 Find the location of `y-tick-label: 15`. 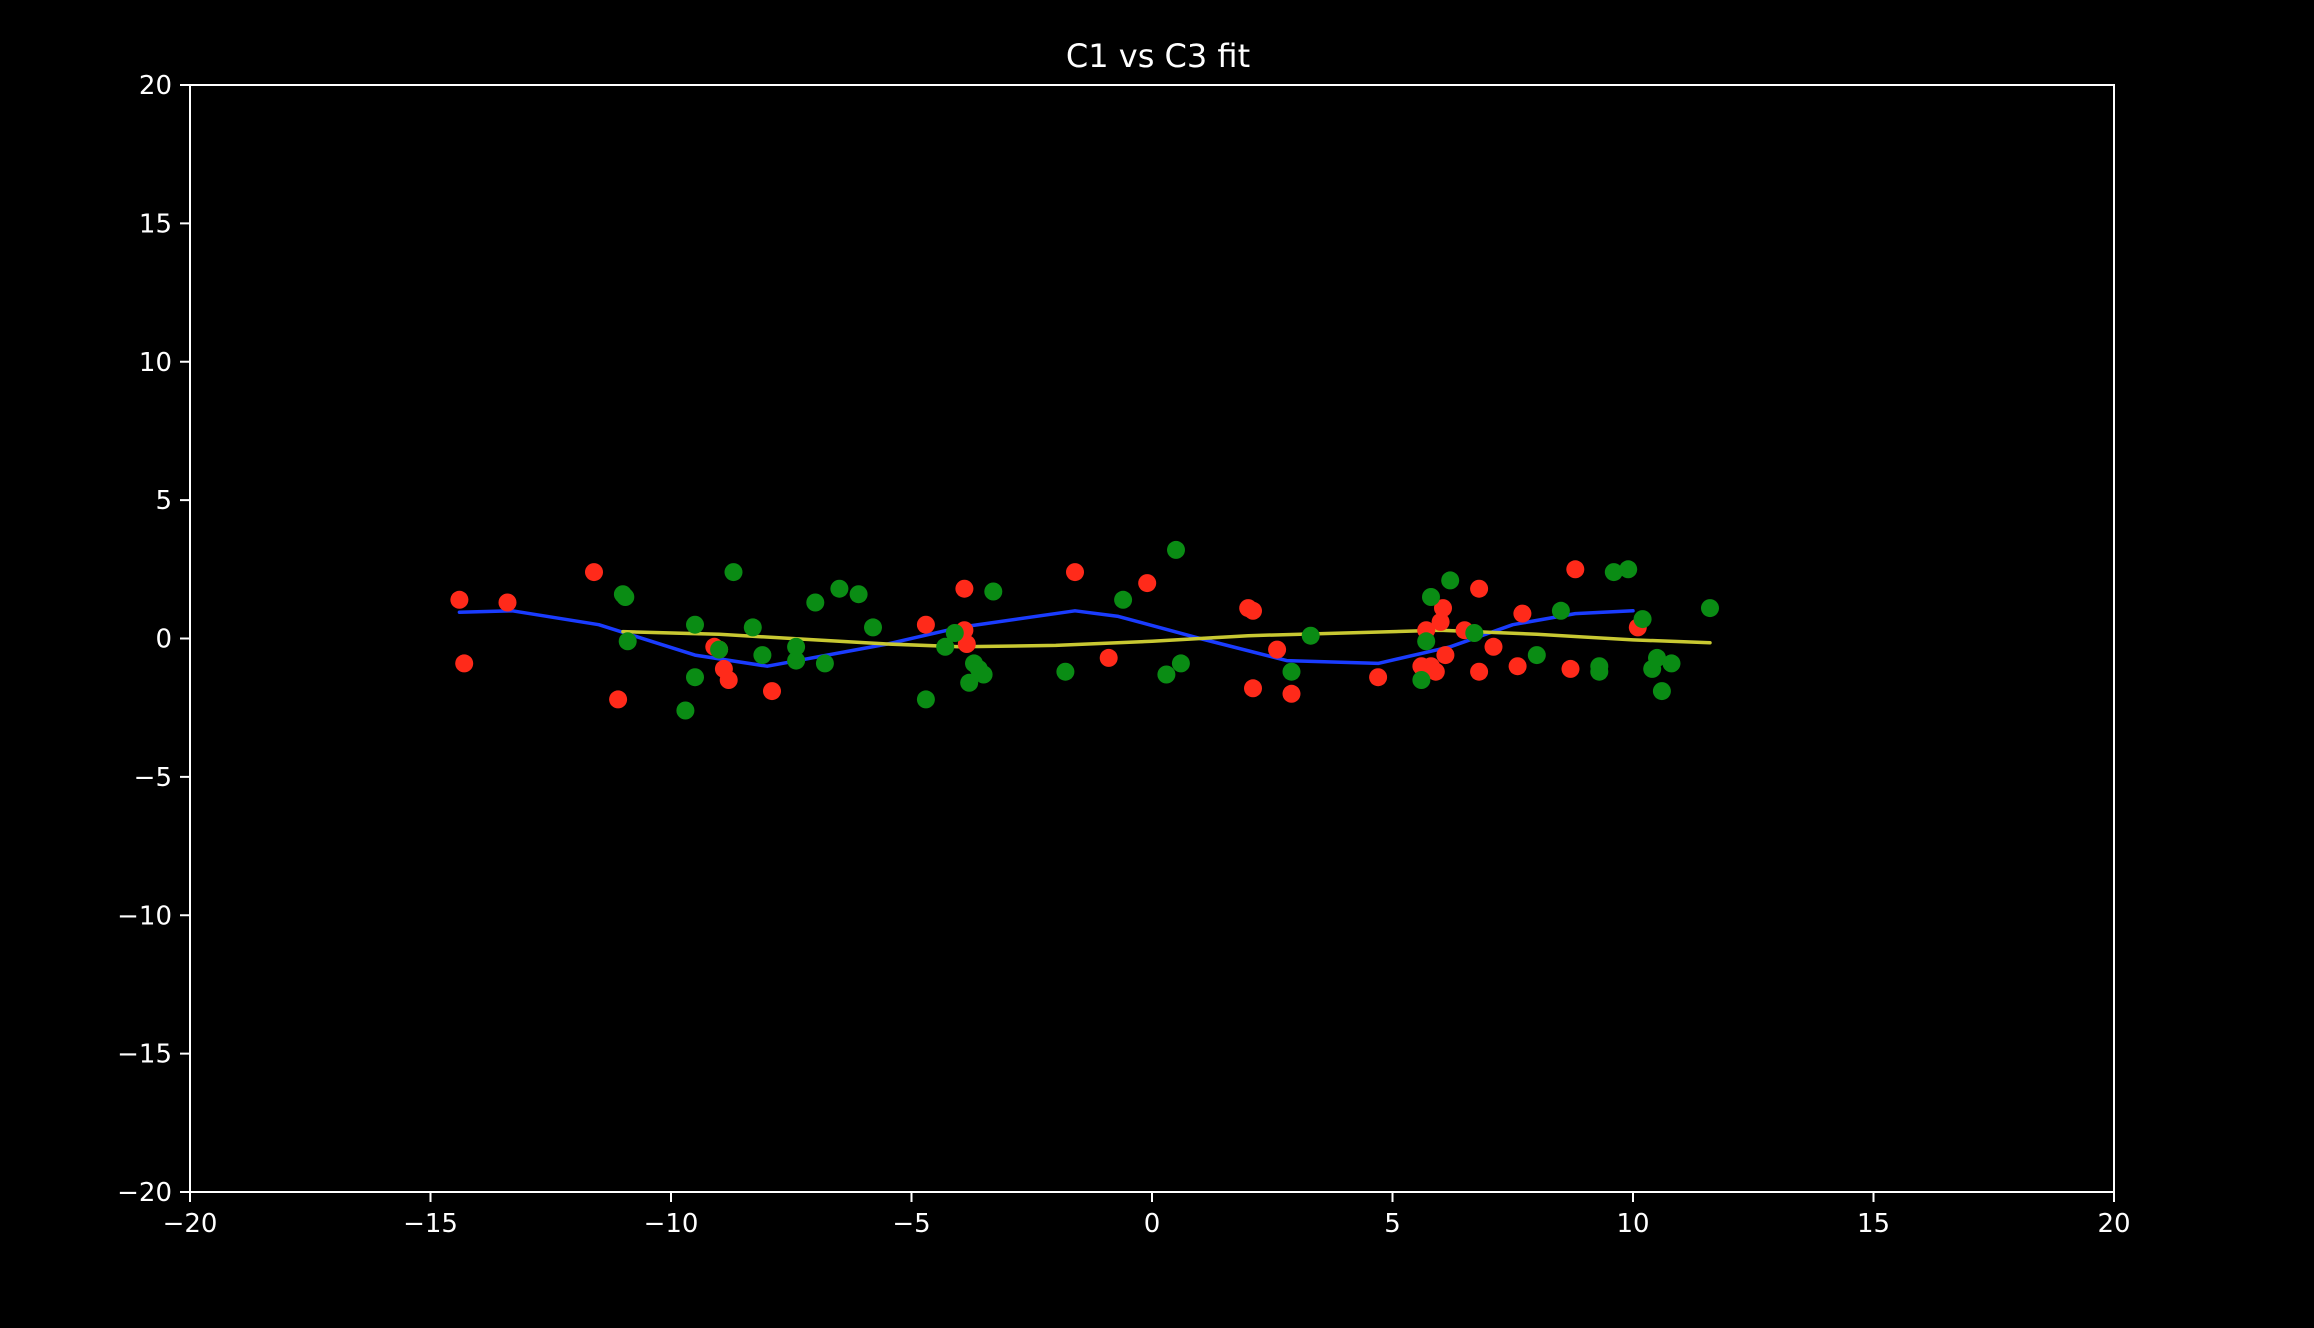

y-tick-label: 15 is located at coordinates (155, 224).